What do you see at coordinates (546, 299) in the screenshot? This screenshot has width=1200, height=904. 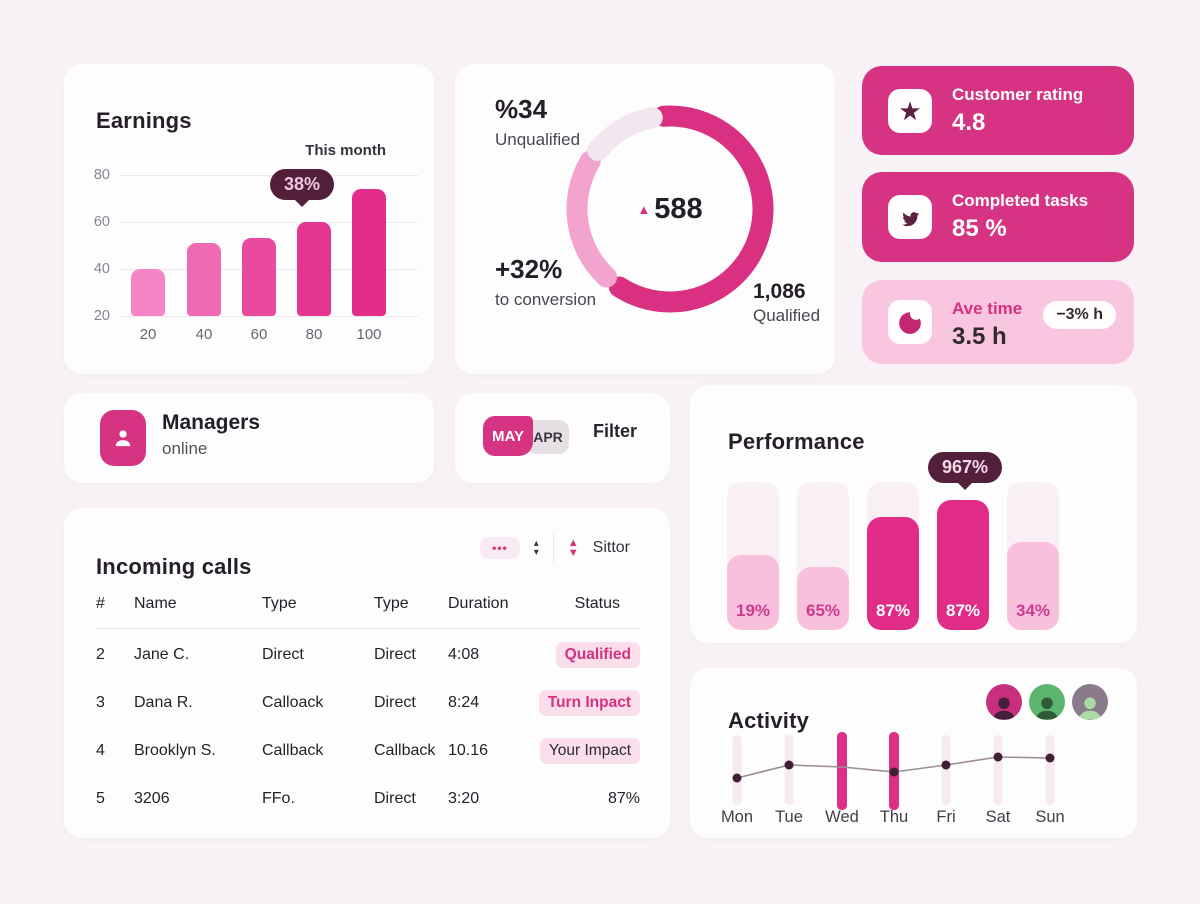 I see `conversion-label: to conversion` at bounding box center [546, 299].